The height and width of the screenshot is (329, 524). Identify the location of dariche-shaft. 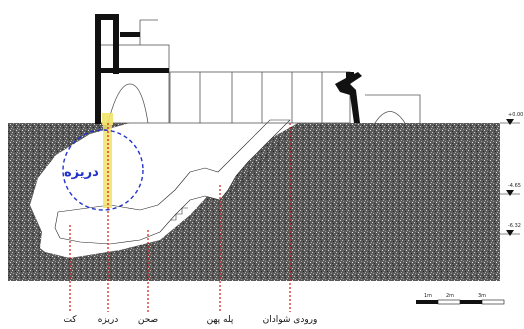
(107, 165).